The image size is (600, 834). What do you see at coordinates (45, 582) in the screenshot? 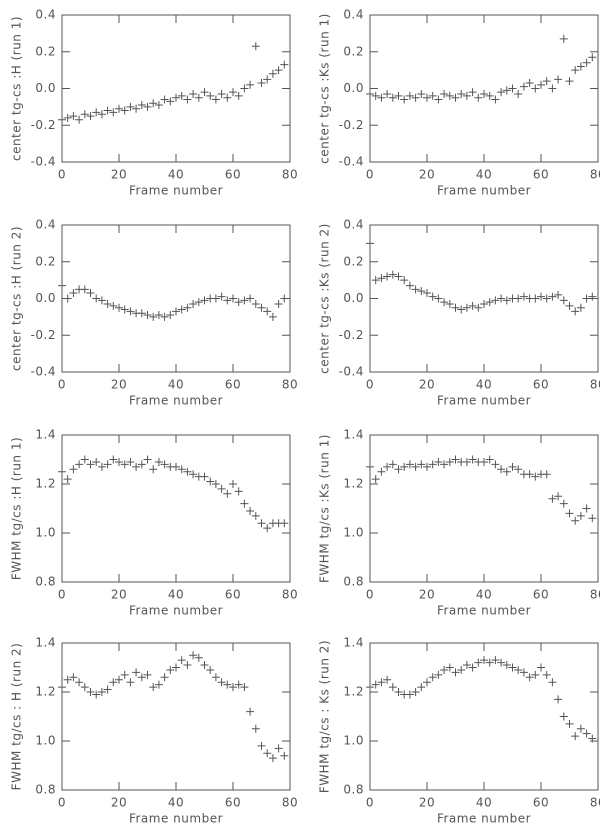
I see `y-tick-label: 0.8` at bounding box center [45, 582].